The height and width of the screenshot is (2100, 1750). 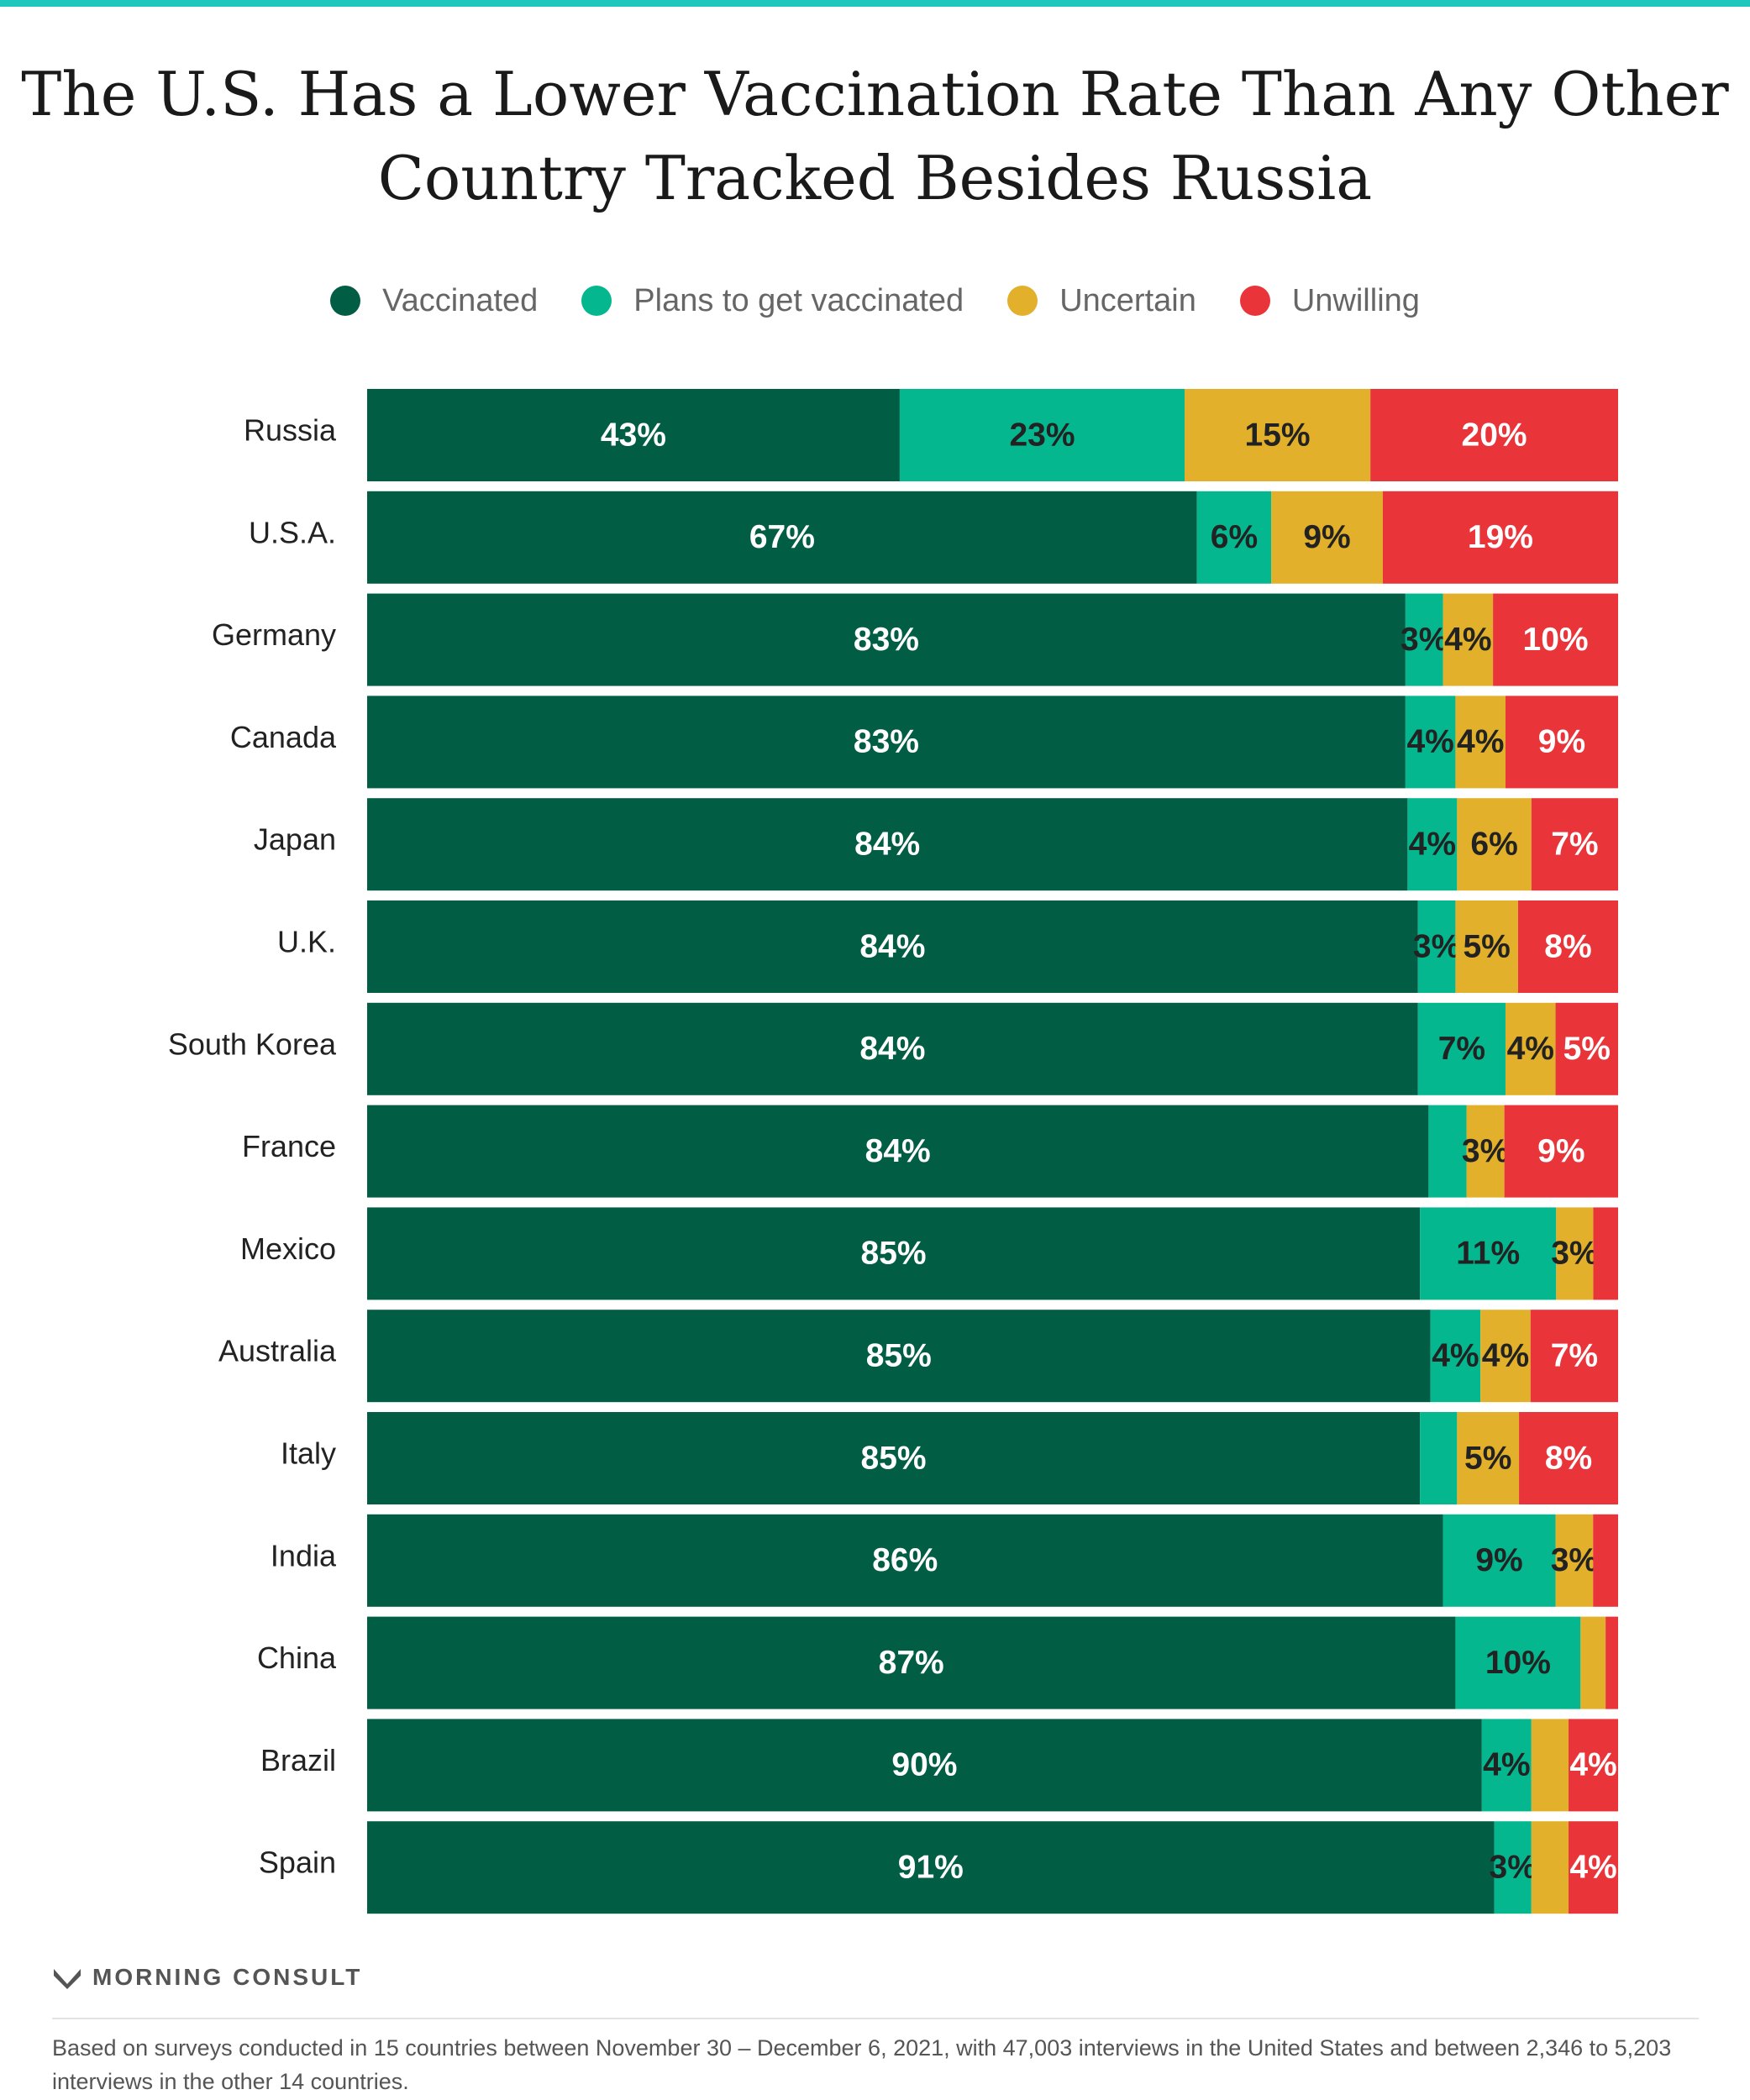 What do you see at coordinates (894, 1458) in the screenshot?
I see `data-label-italy-vaccinated: 85%` at bounding box center [894, 1458].